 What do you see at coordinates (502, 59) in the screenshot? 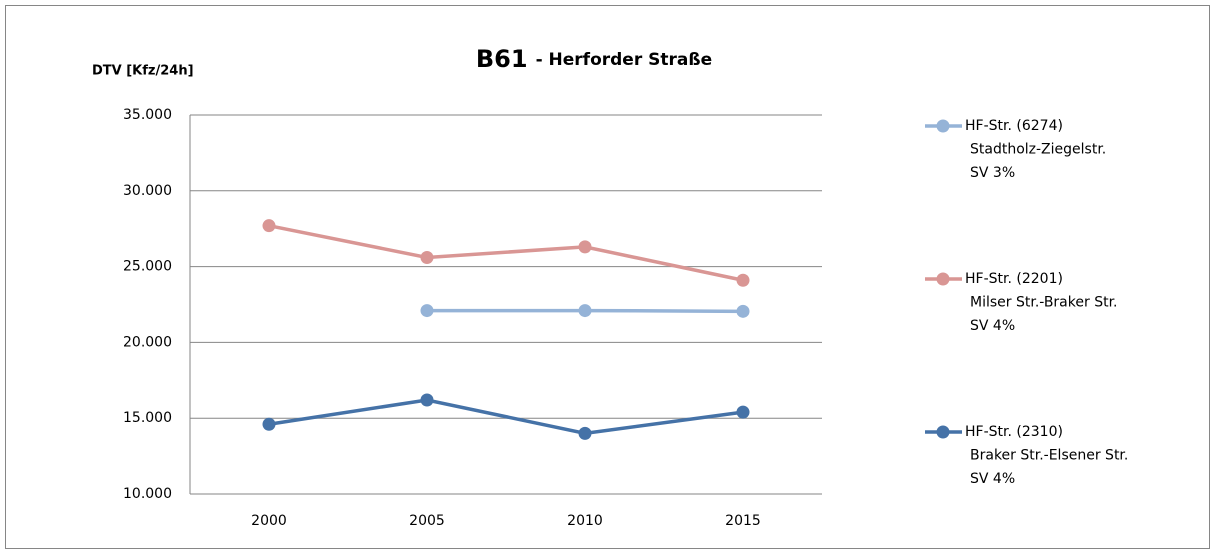
I see `title-main: B61` at bounding box center [502, 59].